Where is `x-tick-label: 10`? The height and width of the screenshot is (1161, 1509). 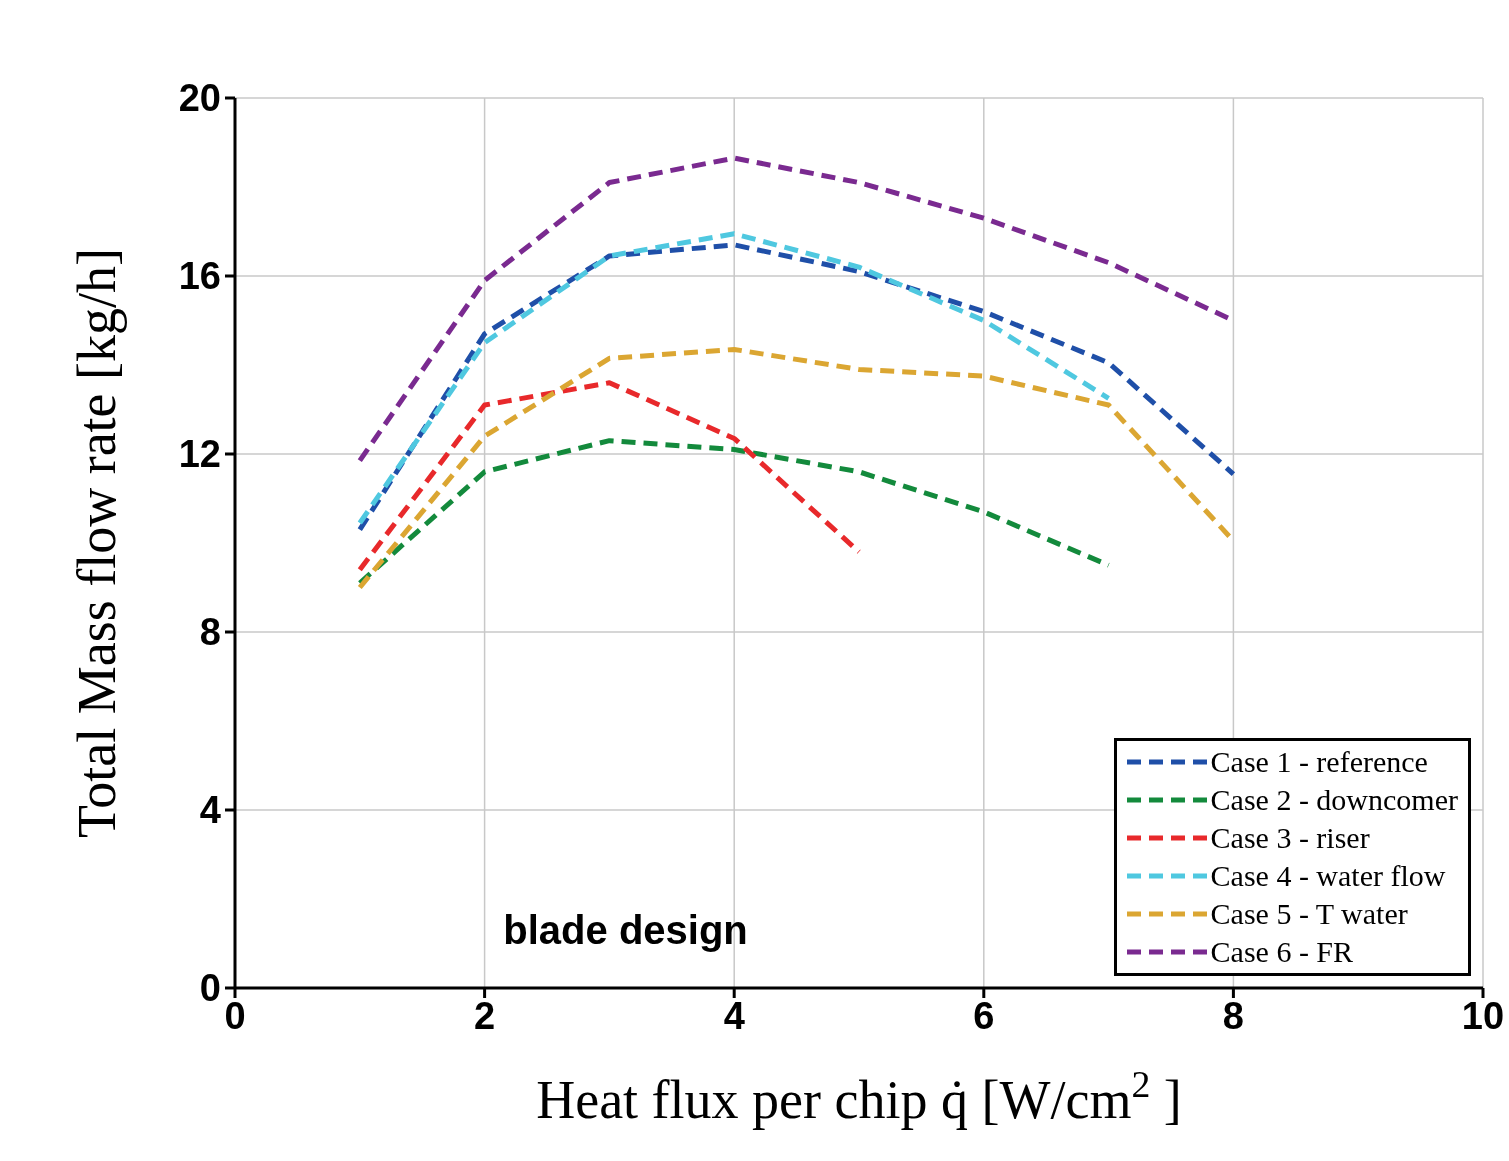 x-tick-label: 10 is located at coordinates (1483, 1015).